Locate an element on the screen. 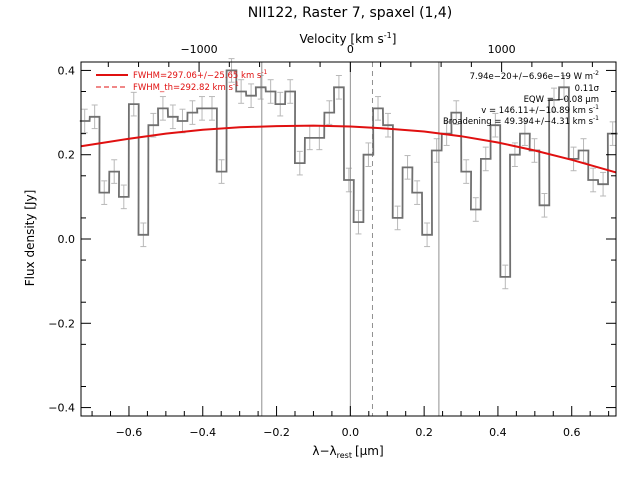  top-tick-label: 1000 is located at coordinates (502, 49).